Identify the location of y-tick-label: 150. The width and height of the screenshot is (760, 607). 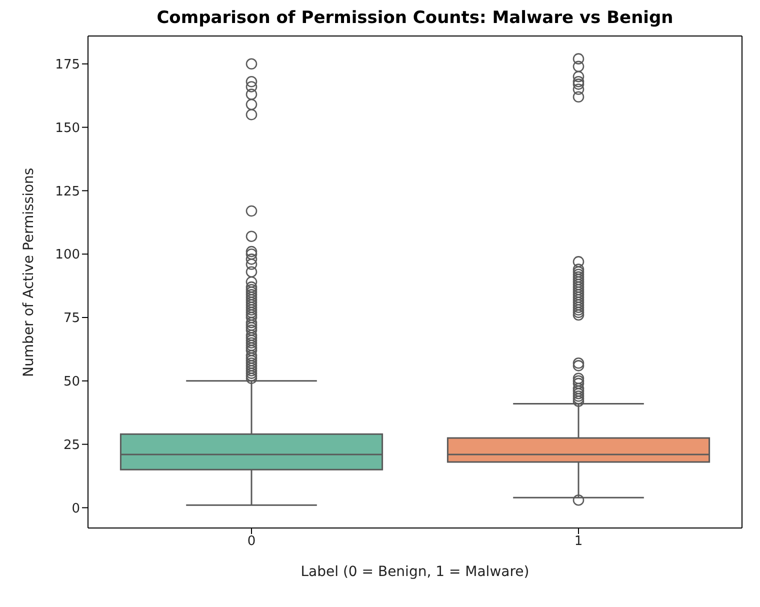
(67, 128).